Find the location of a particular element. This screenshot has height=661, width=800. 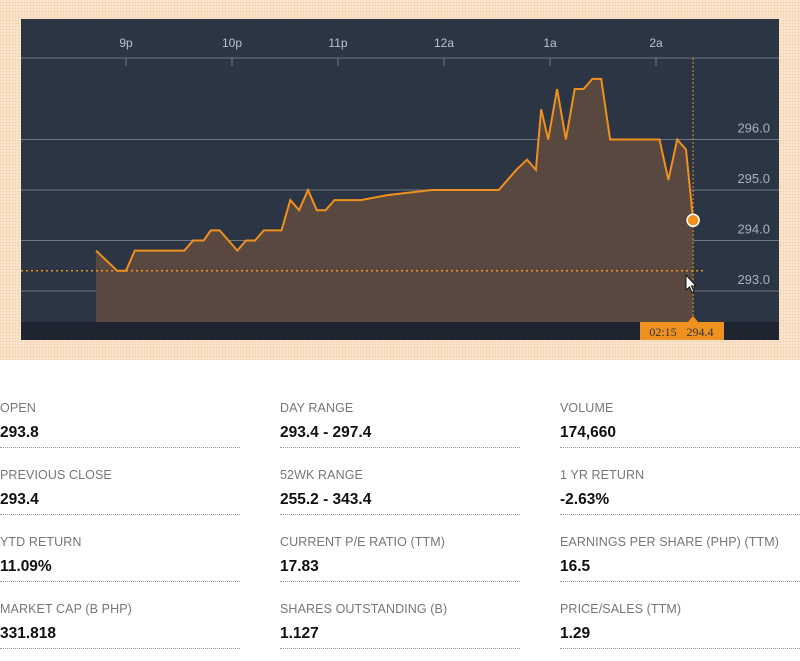

tooltip-box is located at coordinates (682, 331).